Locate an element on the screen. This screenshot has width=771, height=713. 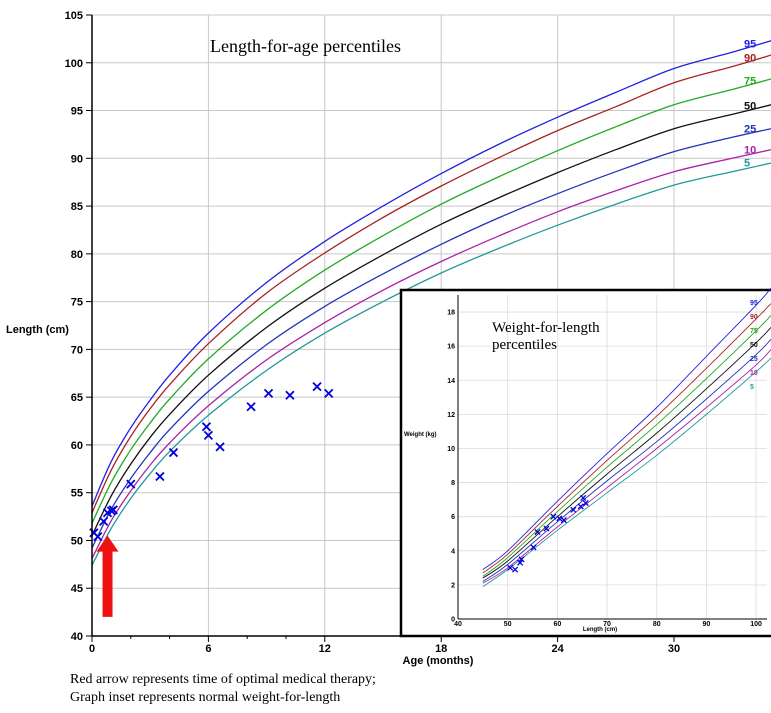
main-x-axis-label: Age (months) is located at coordinates (438, 661).